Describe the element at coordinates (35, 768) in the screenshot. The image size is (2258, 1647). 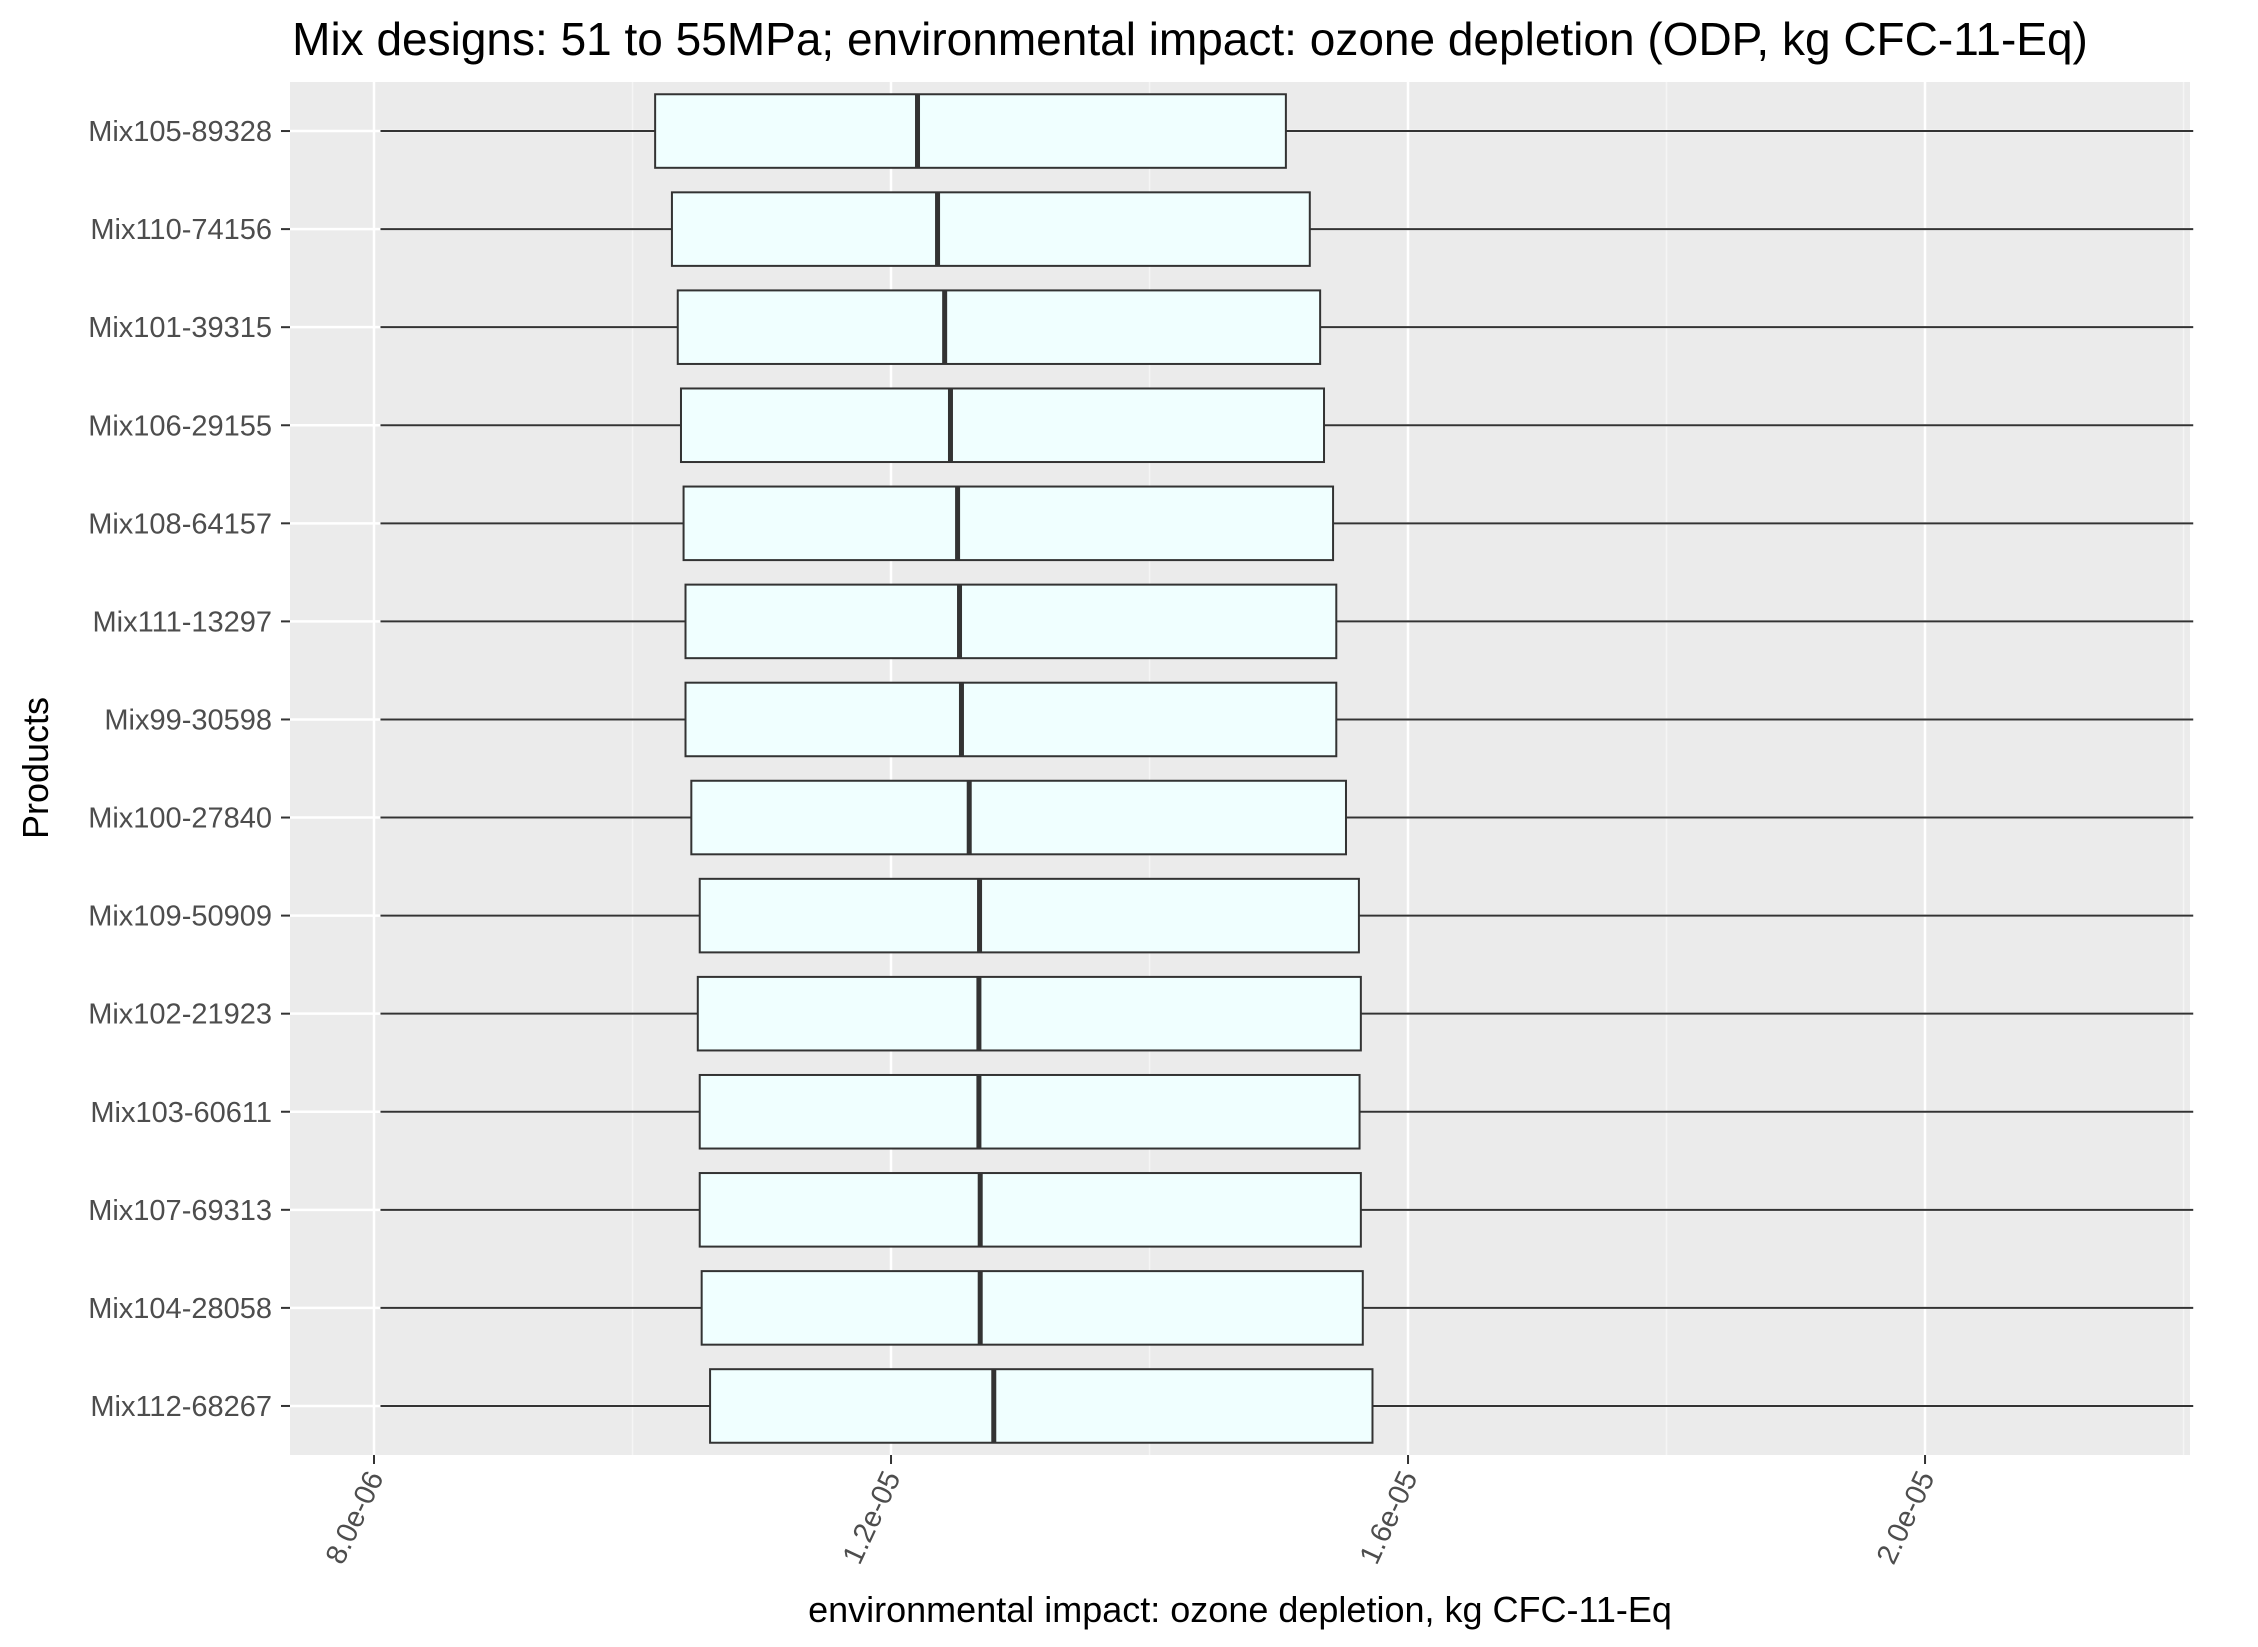
I see `y-axis-title: Products` at that location.